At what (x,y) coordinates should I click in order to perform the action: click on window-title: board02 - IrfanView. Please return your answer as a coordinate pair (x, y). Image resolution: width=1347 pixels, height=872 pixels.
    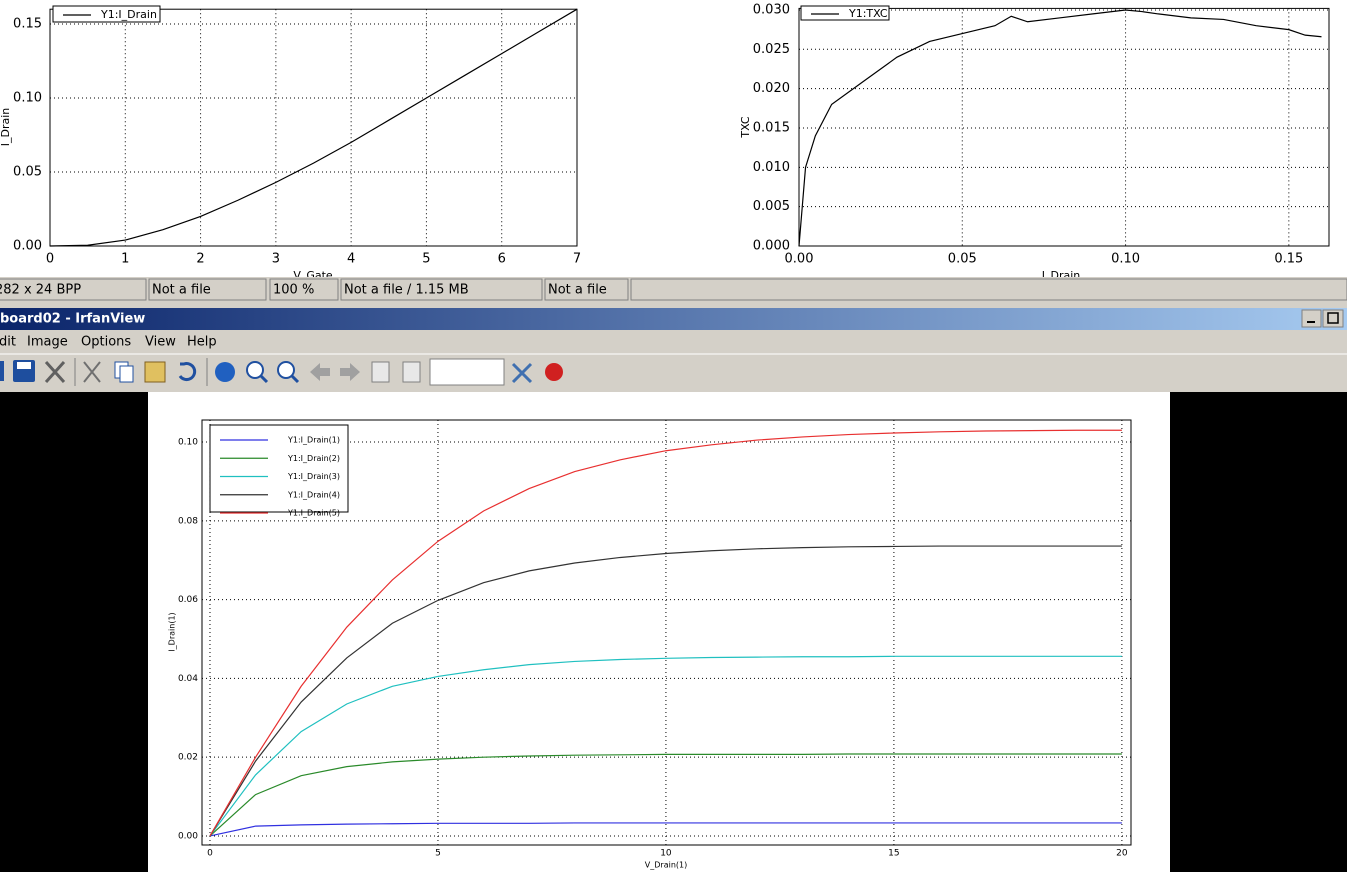
    Looking at the image, I should click on (72, 319).